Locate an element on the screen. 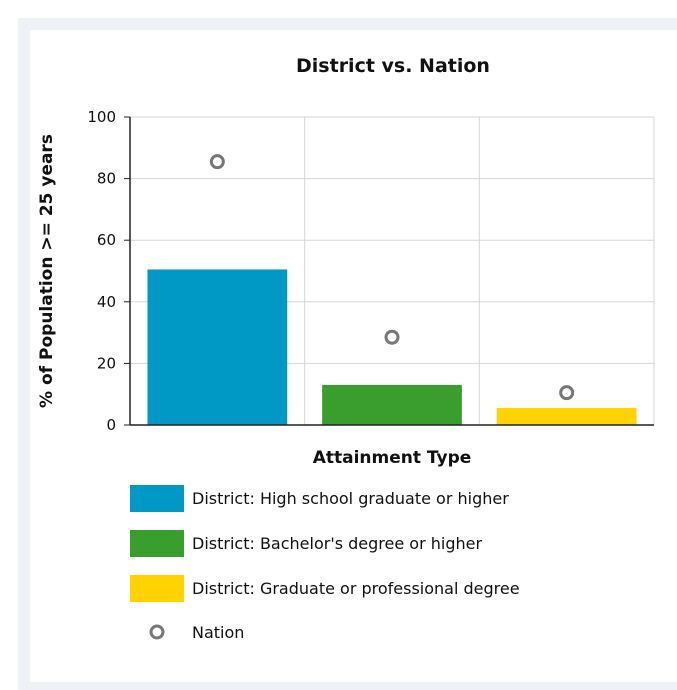 This screenshot has height=690, width=677. y-tick-label-2: 40 is located at coordinates (106, 302).